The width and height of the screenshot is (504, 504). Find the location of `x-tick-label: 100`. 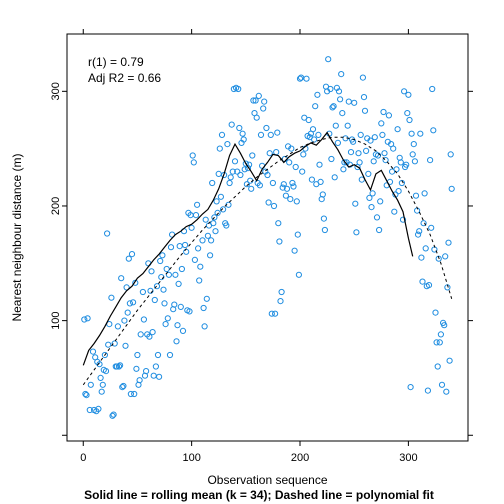

x-tick-label: 100 is located at coordinates (191, 458).